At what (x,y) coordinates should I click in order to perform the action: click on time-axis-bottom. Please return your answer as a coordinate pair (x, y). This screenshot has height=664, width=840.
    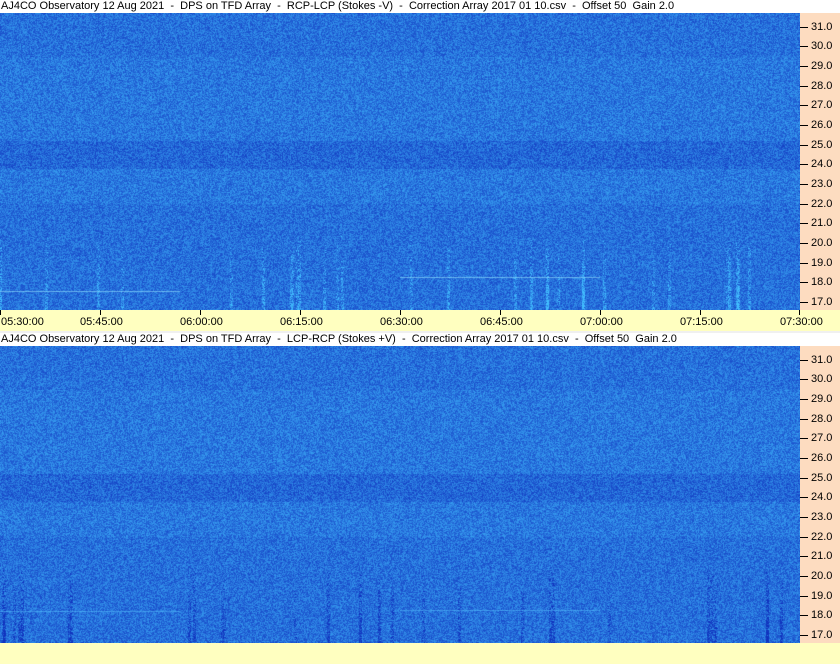
    Looking at the image, I should click on (420, 653).